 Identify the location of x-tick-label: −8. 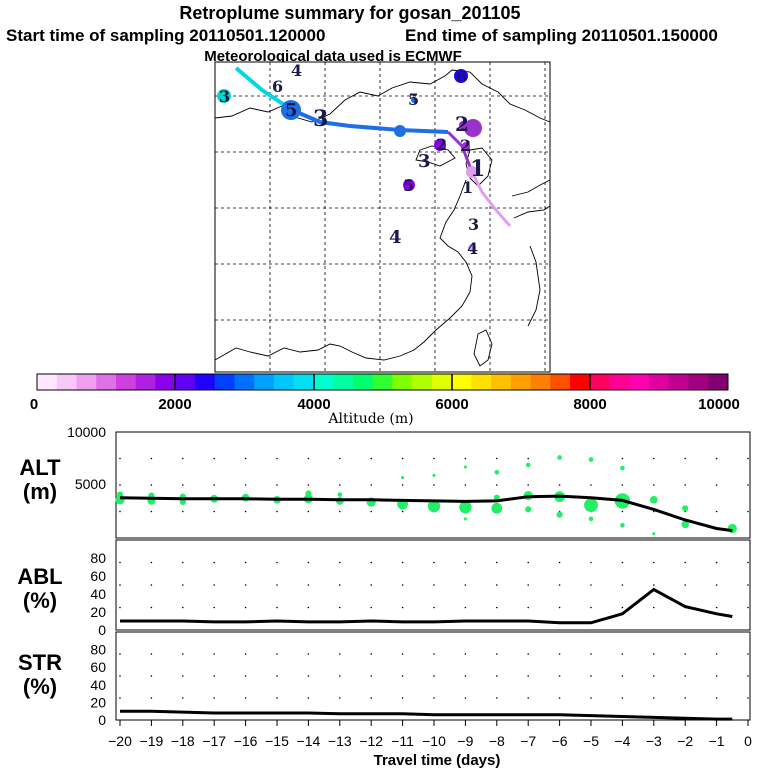
(497, 741).